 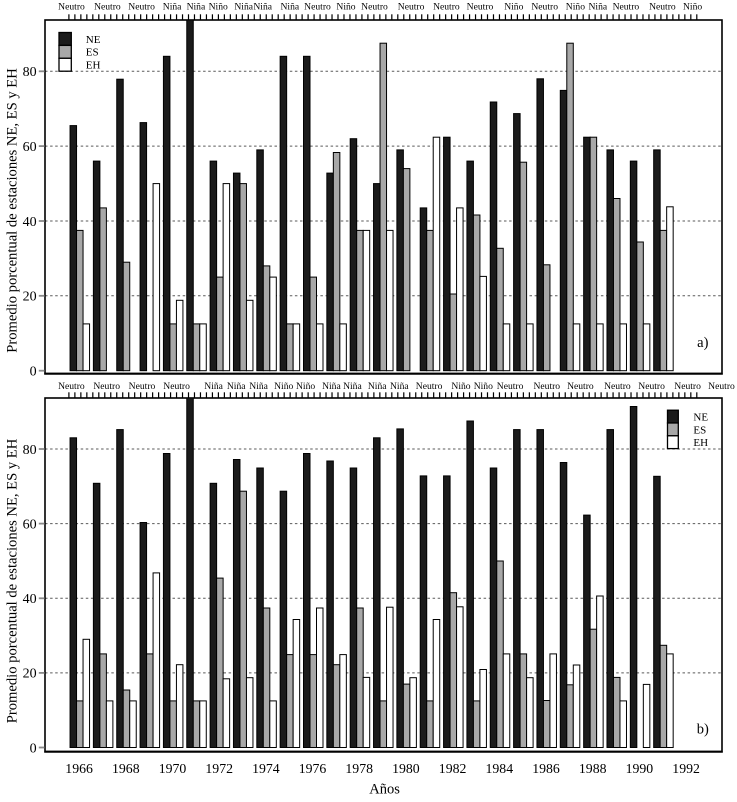 I want to click on svg-text: b), so click(x=703, y=730).